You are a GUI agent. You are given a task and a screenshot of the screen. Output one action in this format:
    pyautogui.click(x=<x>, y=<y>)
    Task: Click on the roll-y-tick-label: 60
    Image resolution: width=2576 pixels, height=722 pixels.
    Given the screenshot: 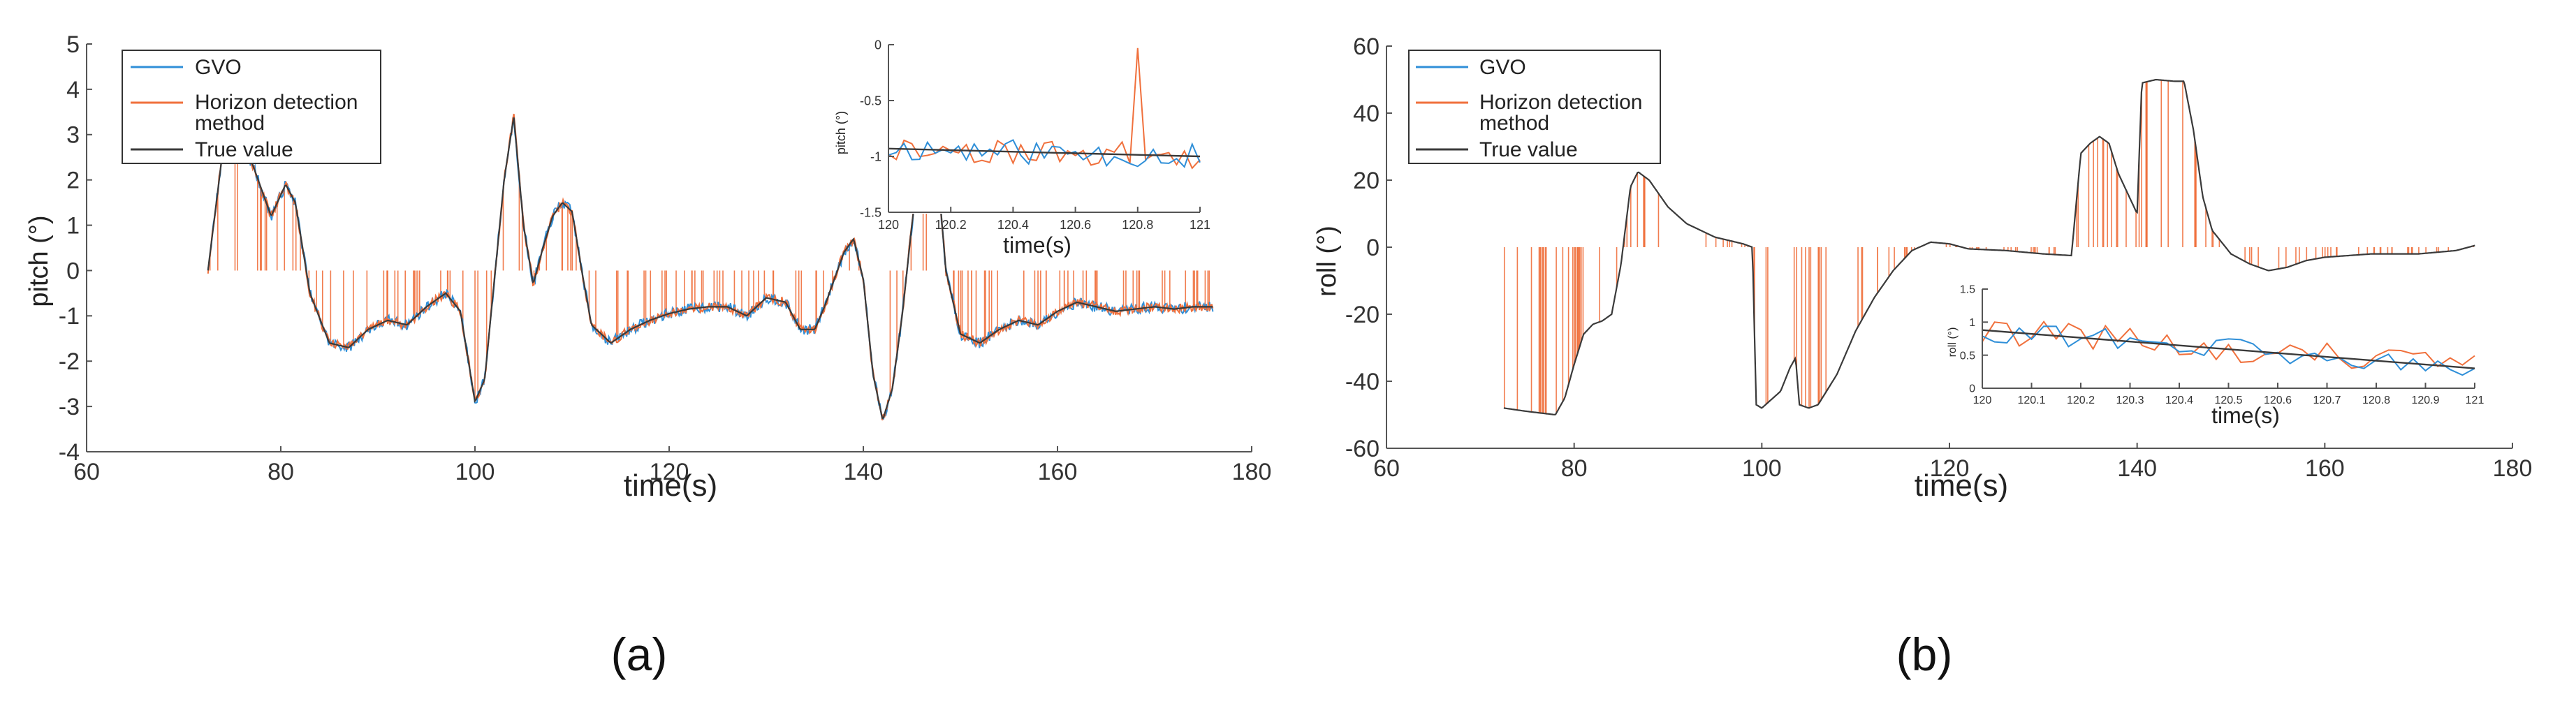 What is the action you would take?
    pyautogui.click(x=1366, y=47)
    